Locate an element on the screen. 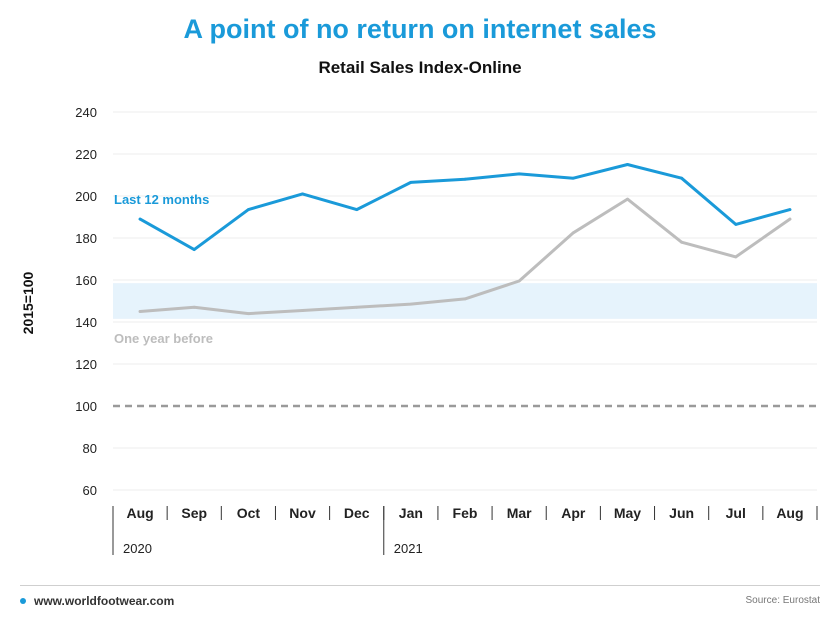  series-label-last-12-months: Last 12 months is located at coordinates (161, 199).